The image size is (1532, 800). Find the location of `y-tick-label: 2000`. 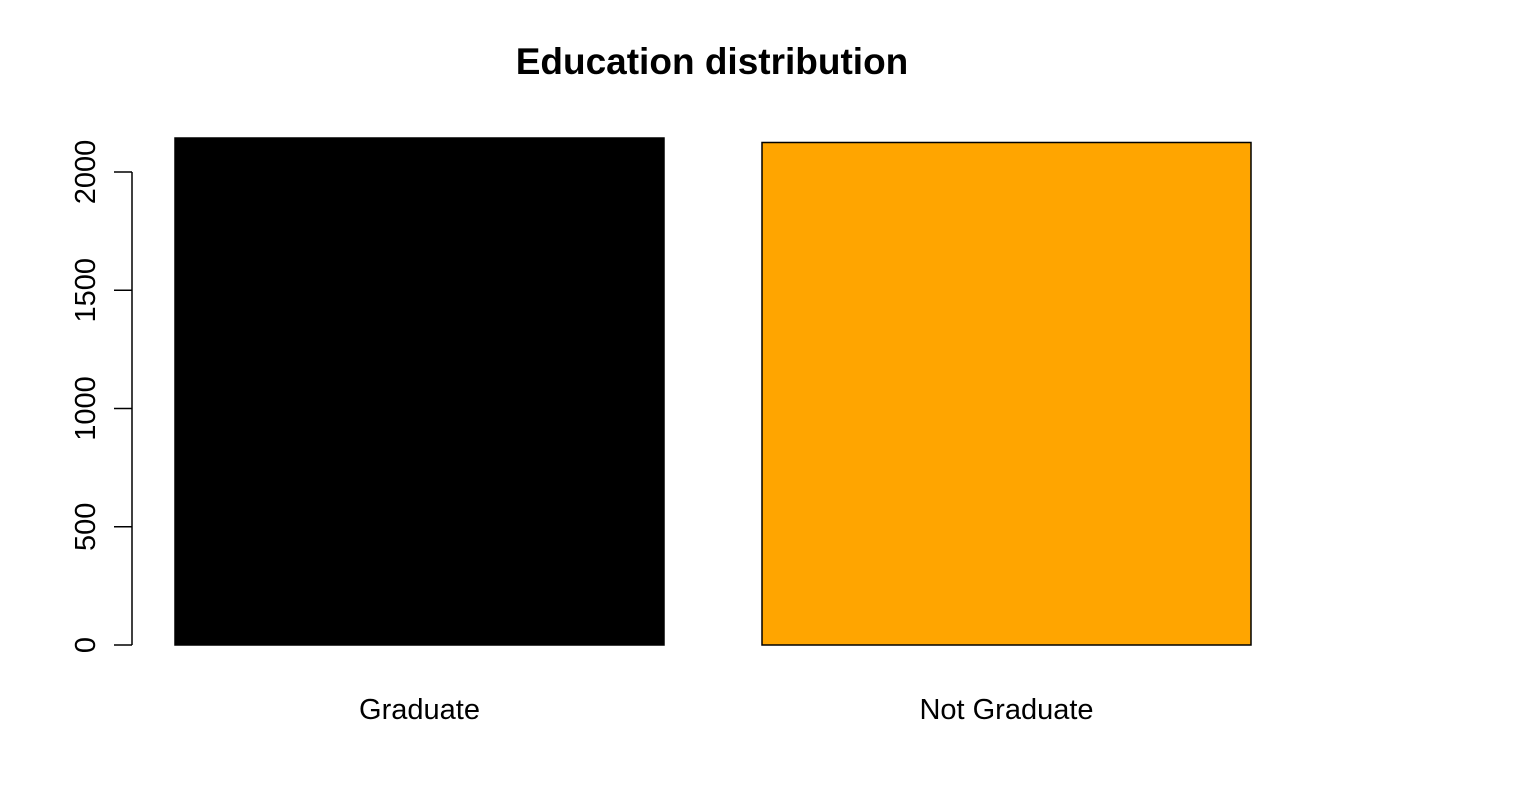

y-tick-label: 2000 is located at coordinates (86, 172).